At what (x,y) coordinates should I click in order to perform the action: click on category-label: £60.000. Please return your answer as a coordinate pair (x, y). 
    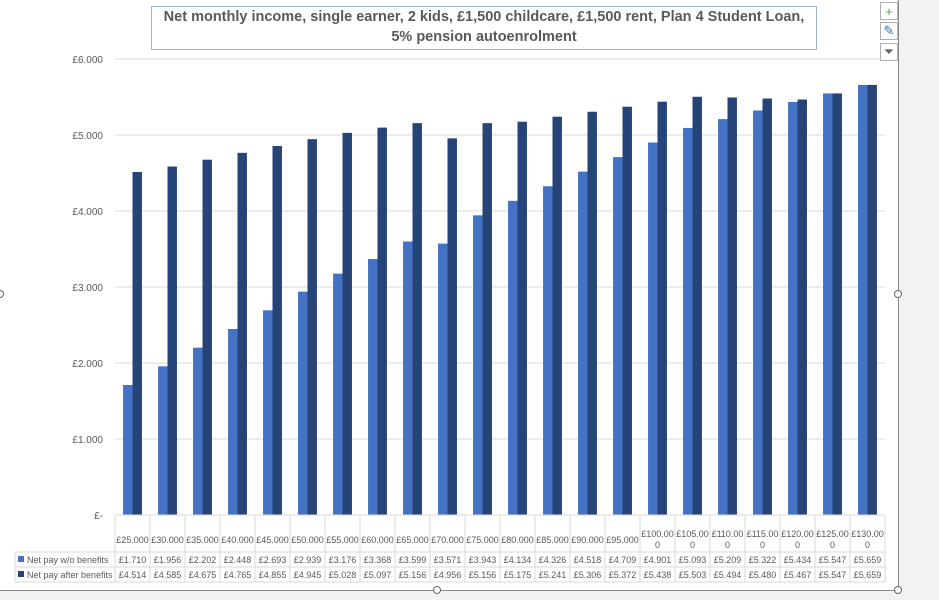
    Looking at the image, I should click on (377, 540).